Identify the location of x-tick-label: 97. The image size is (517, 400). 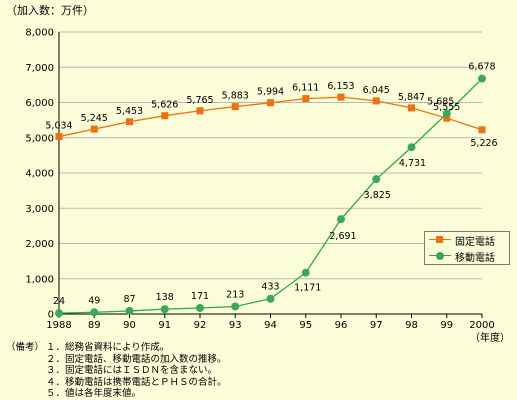
(376, 325).